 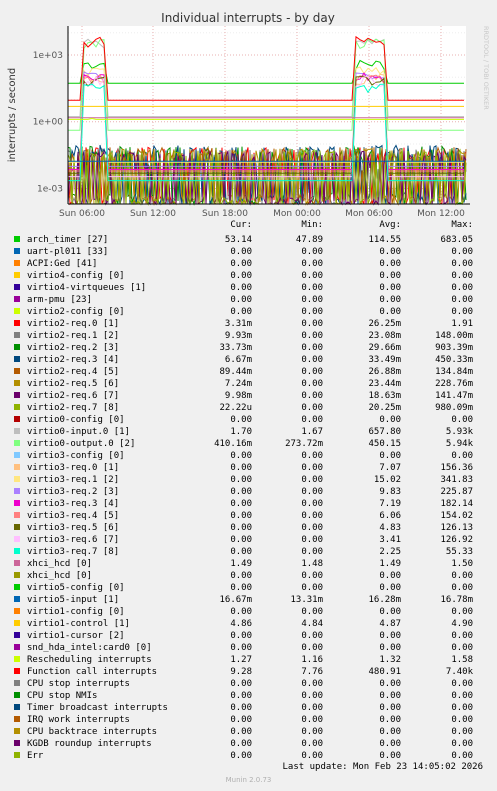 I want to click on legend-max: 1.91, so click(x=462, y=324).